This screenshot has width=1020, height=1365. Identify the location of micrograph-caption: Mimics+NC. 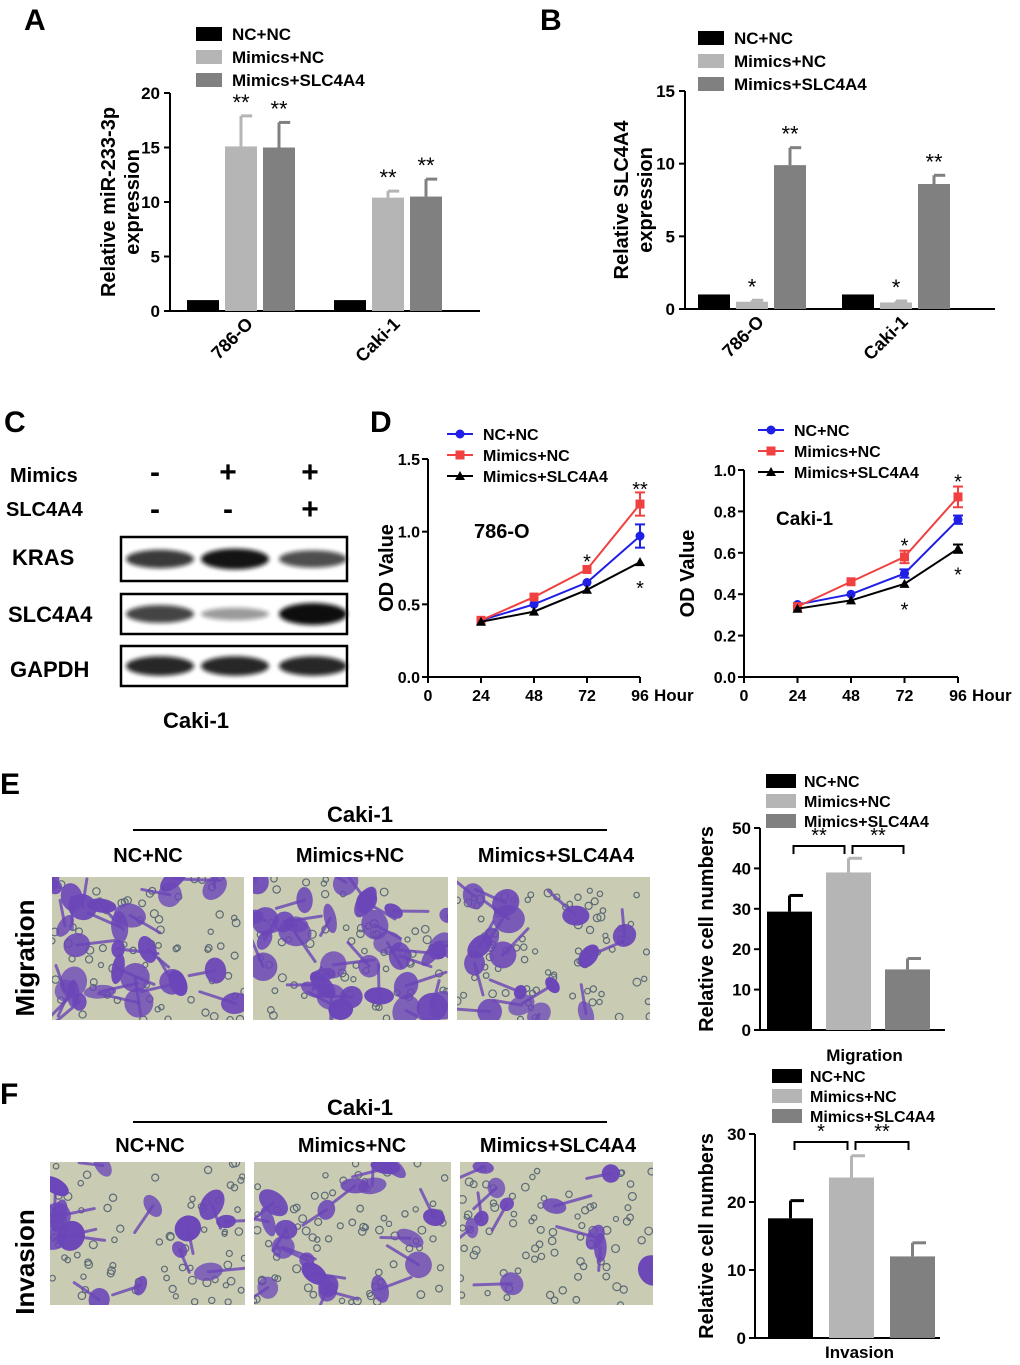
(350, 856).